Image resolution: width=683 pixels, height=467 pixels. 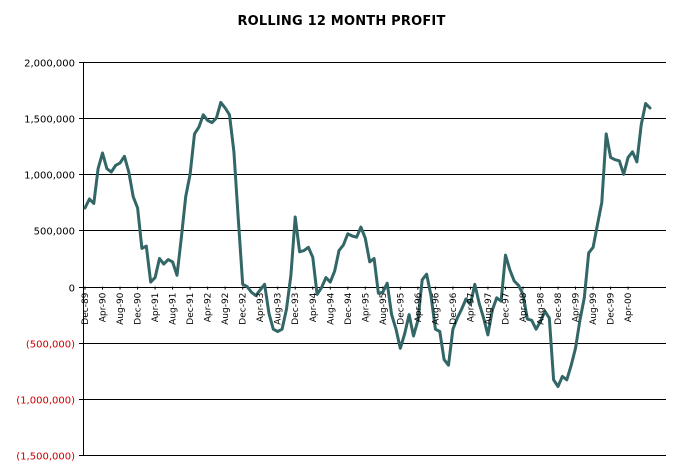 I want to click on x-tick-label: Apr-92, so click(x=209, y=308).